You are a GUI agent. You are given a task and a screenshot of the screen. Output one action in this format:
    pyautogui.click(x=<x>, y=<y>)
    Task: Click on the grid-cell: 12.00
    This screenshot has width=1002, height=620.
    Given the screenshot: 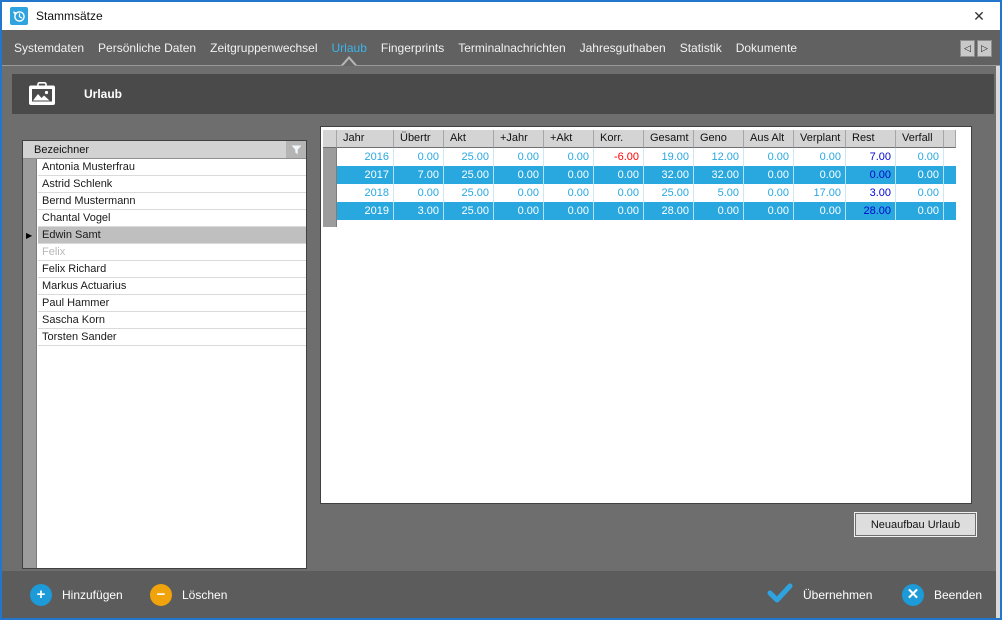 What is the action you would take?
    pyautogui.click(x=719, y=157)
    